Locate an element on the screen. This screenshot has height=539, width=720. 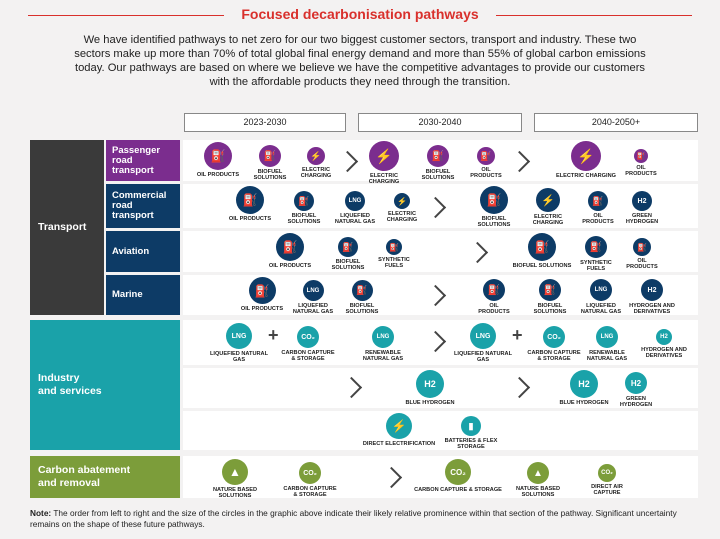
row-aviation-panel is located at coordinates (440, 251).